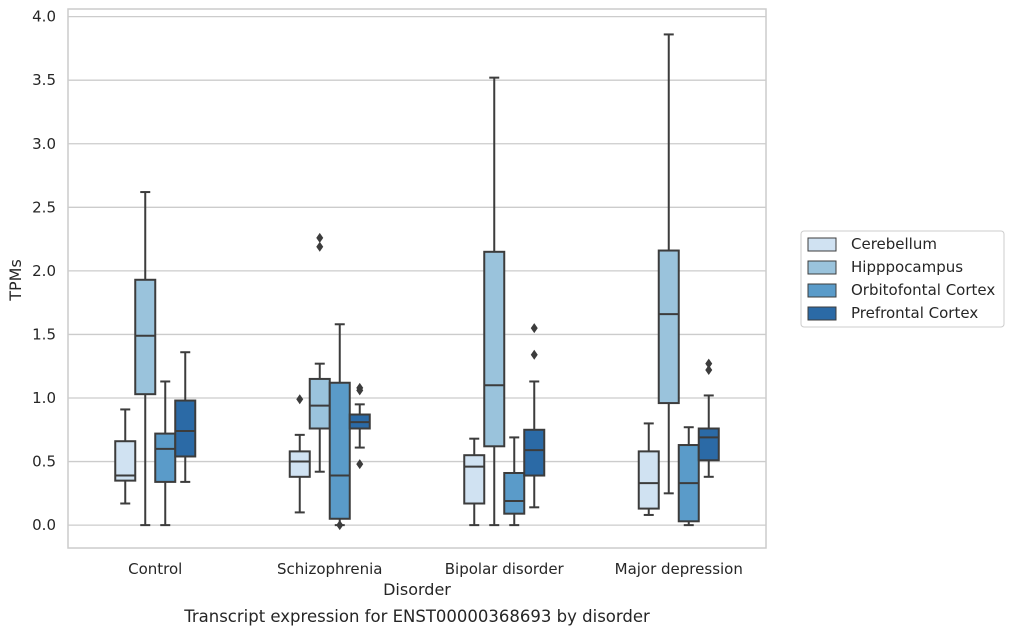  Describe the element at coordinates (329, 569) in the screenshot. I see `x-tick-label: Schizophrenia` at that location.